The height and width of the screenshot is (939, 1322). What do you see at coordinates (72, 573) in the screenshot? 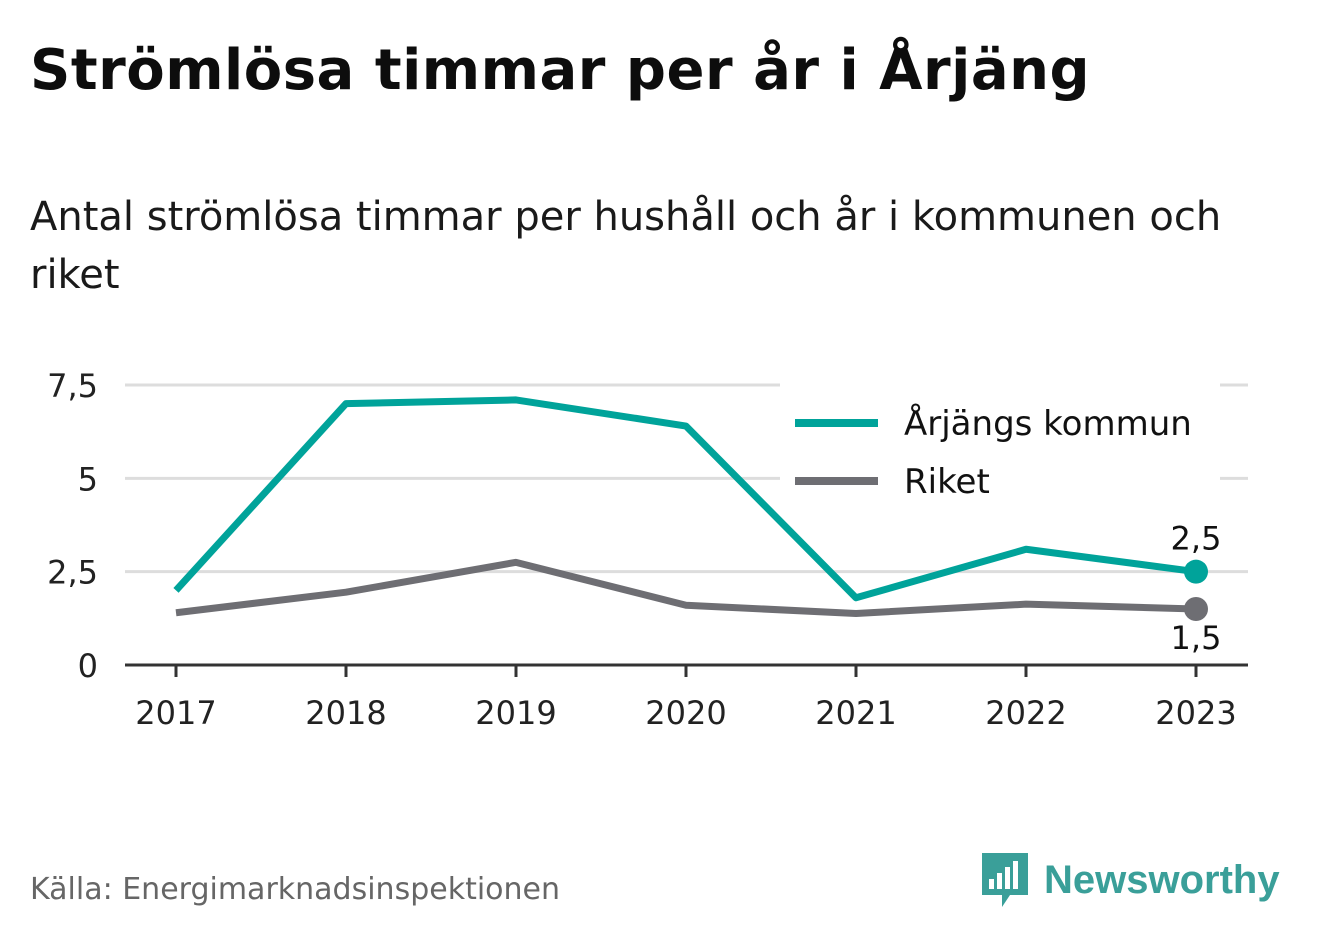
I see `y-tick-label: 2,5` at bounding box center [72, 573].